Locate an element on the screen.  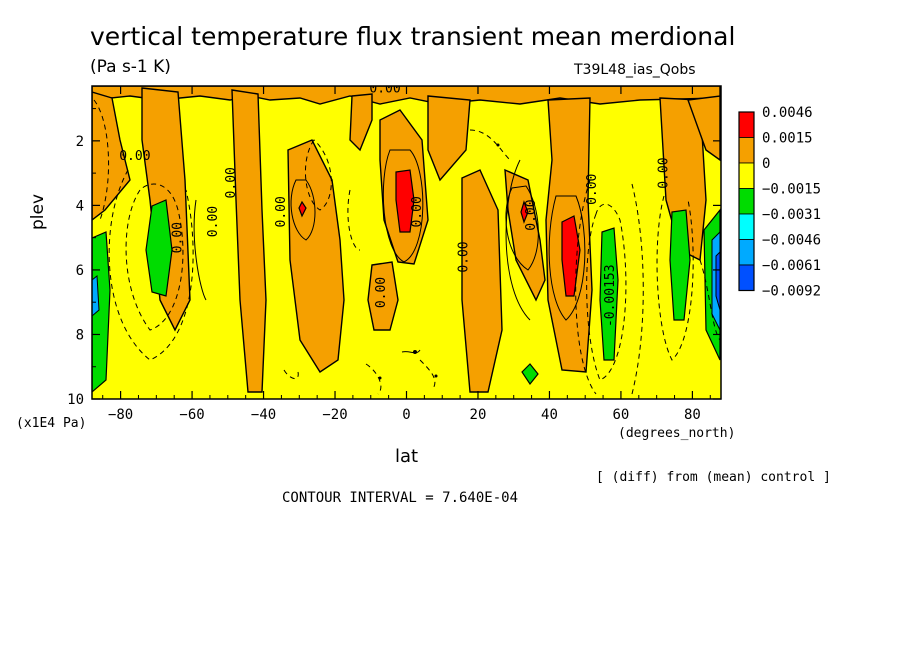
positive-inner-contours is located at coordinates (389, 251).